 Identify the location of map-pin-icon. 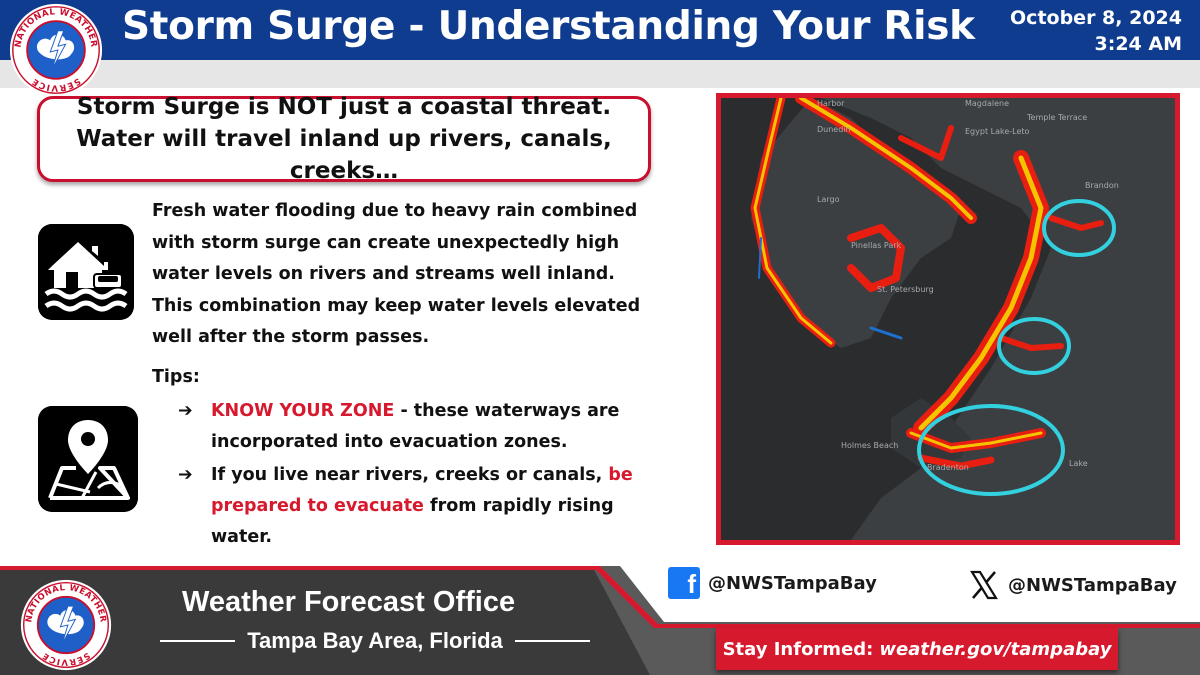
(88, 459).